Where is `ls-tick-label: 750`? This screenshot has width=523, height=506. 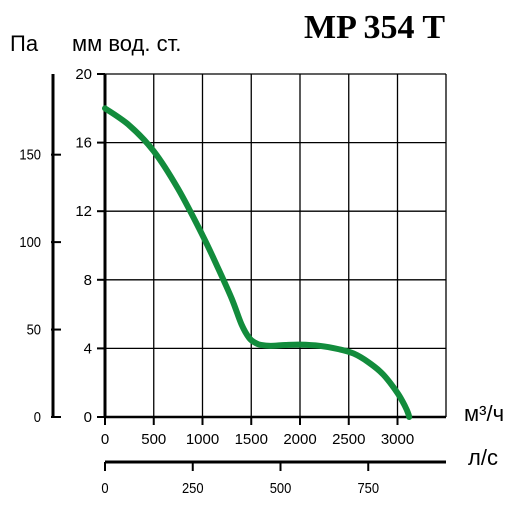 ls-tick-label: 750 is located at coordinates (368, 488).